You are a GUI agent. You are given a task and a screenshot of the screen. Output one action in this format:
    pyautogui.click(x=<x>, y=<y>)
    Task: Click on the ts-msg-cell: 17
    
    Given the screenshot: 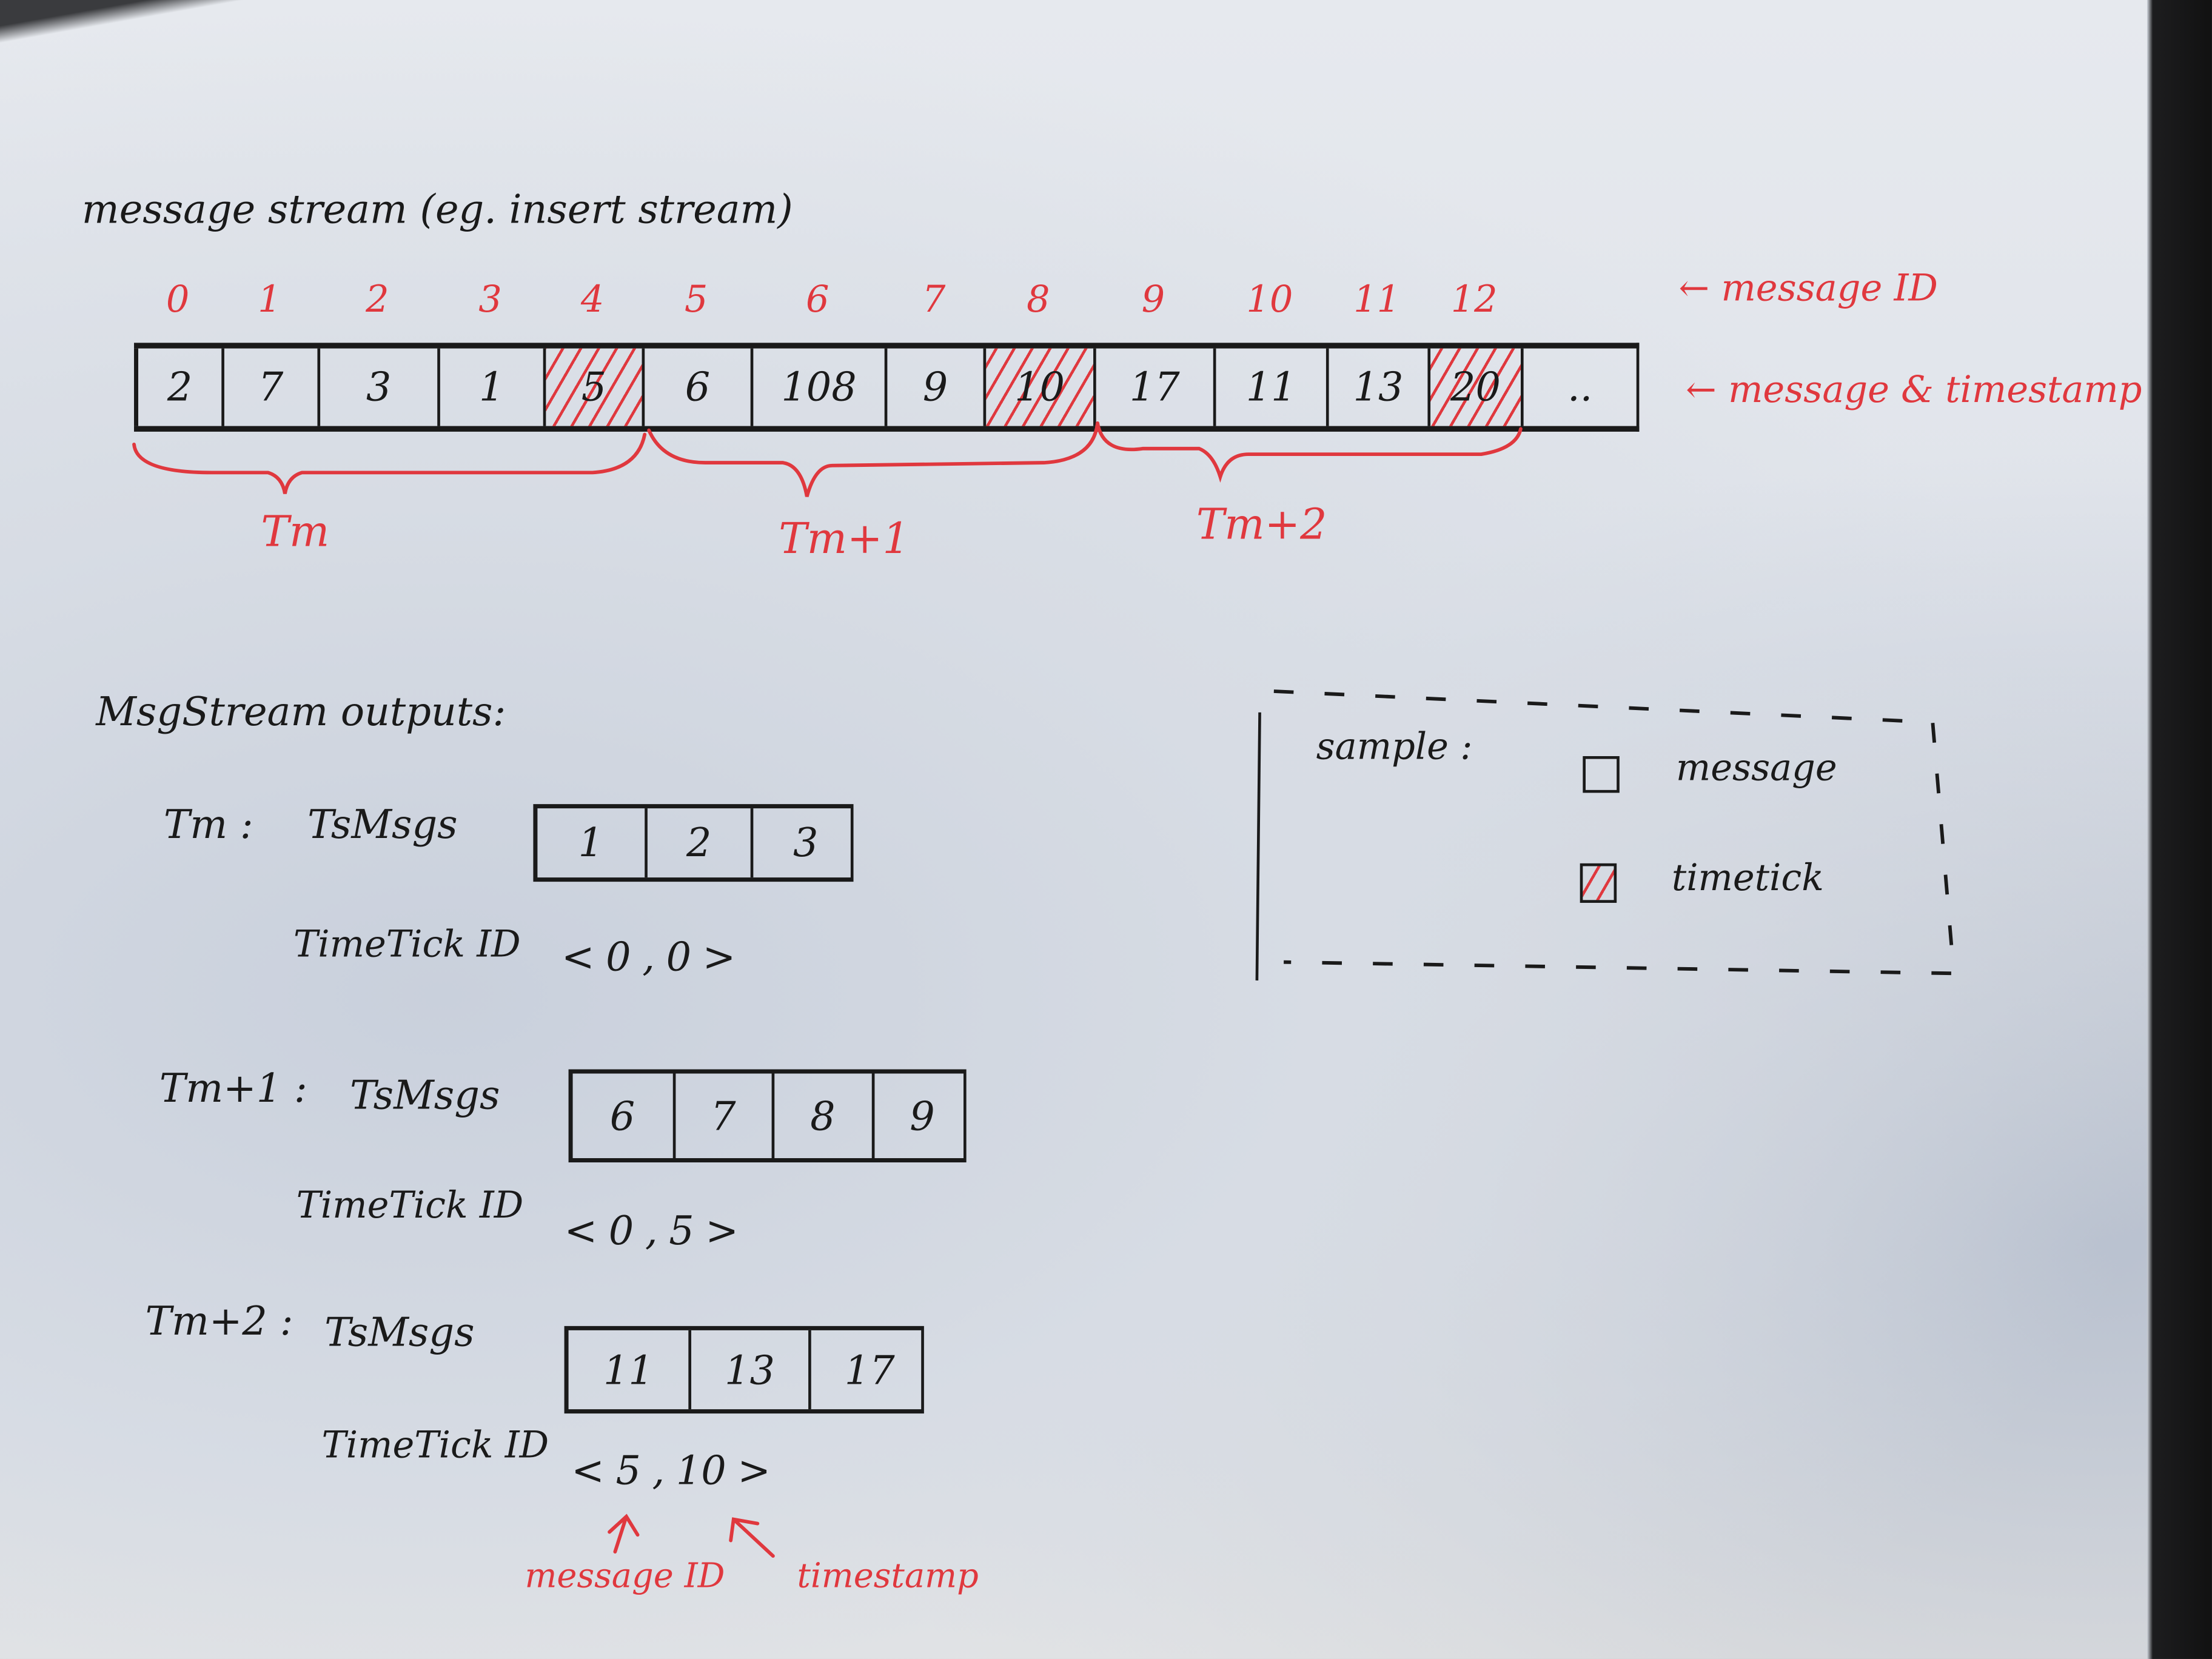 What is the action you would take?
    pyautogui.click(x=868, y=1370)
    